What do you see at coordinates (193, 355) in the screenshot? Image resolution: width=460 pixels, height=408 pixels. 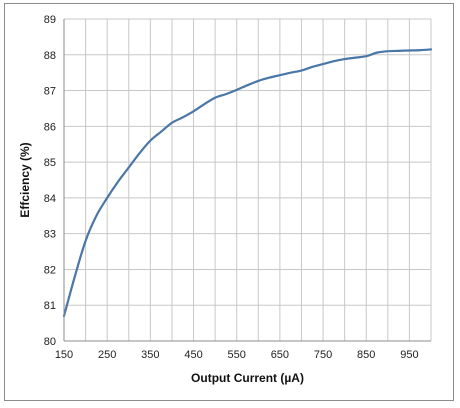 I see `x-tick-label: 450` at bounding box center [193, 355].